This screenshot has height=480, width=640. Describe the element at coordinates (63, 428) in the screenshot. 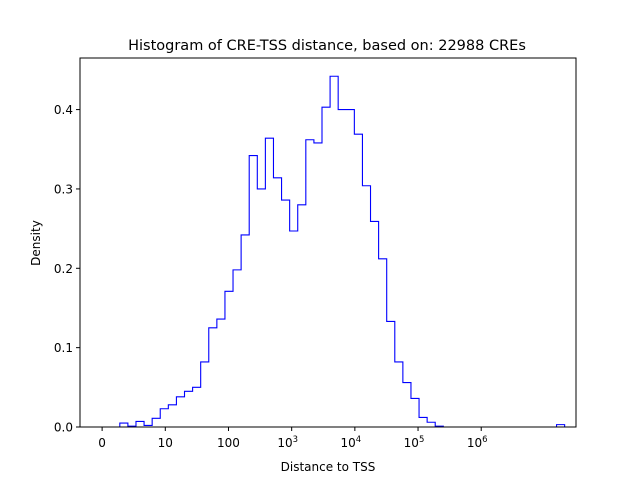

I see `y-tick-label: 0.0` at that location.